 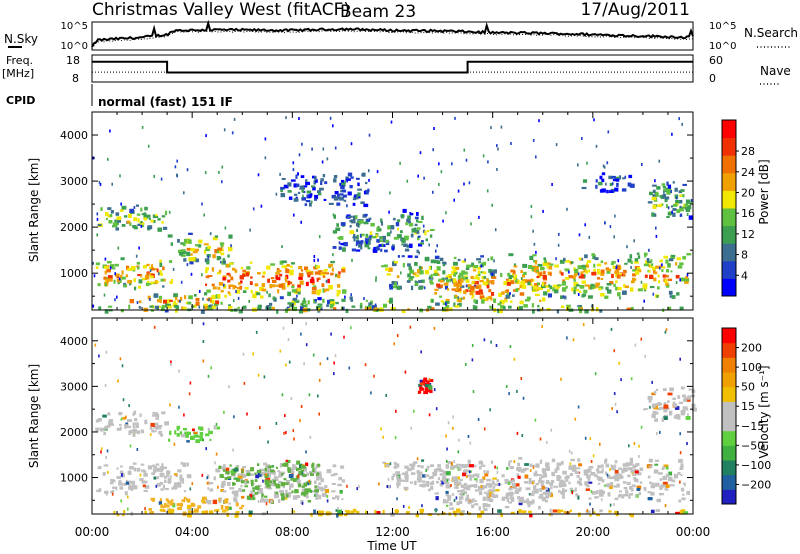 What do you see at coordinates (492, 532) in the screenshot?
I see `x-tick-label: 16:00` at bounding box center [492, 532].